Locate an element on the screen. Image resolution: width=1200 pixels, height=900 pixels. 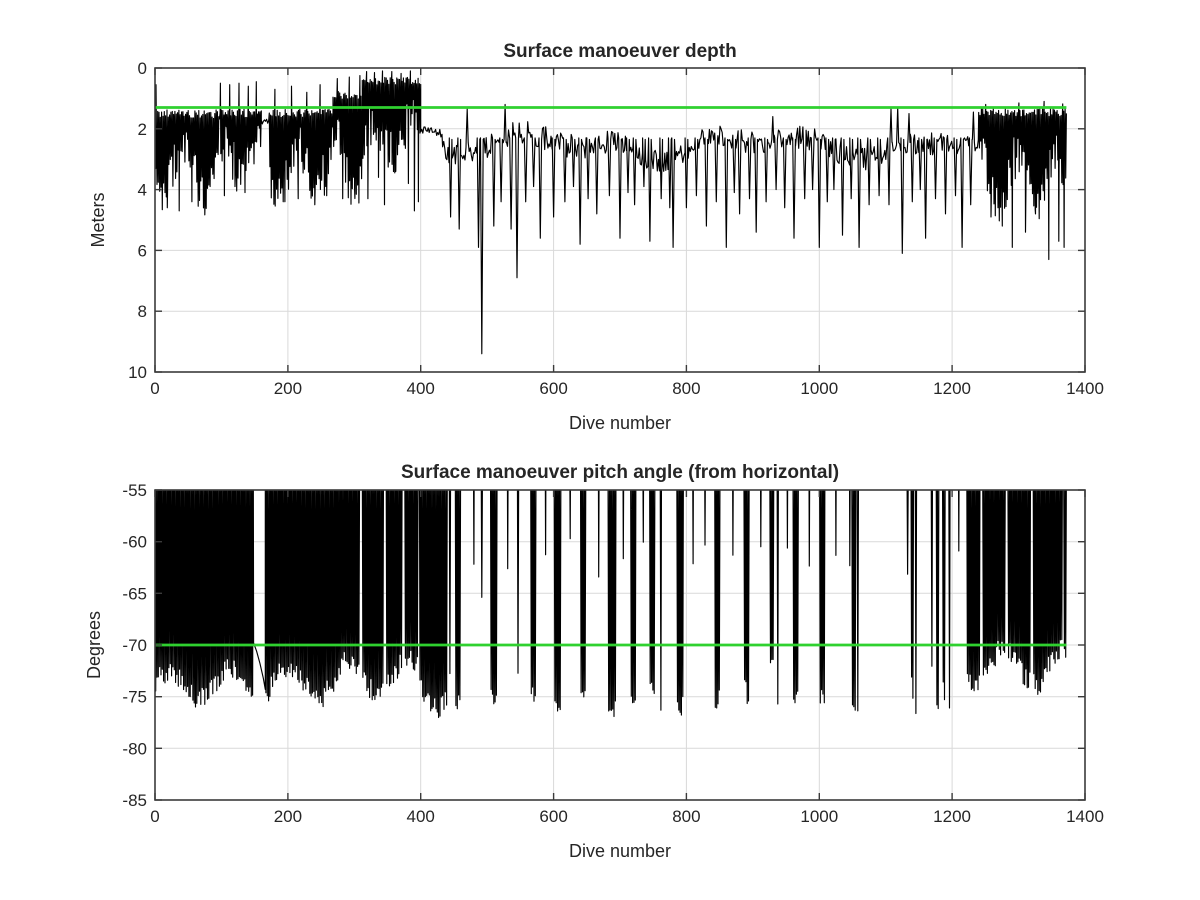
y-tick-label: -70 is located at coordinates (134, 645).